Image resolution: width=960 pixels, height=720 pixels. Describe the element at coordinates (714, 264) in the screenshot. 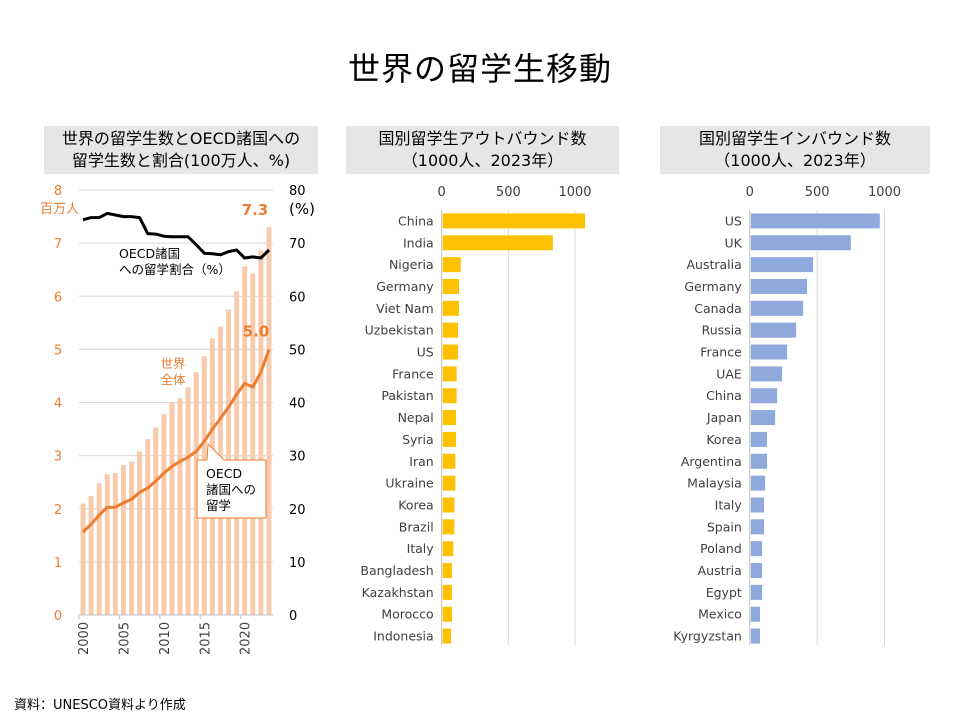

I see `inbound-category-label: Australia` at that location.